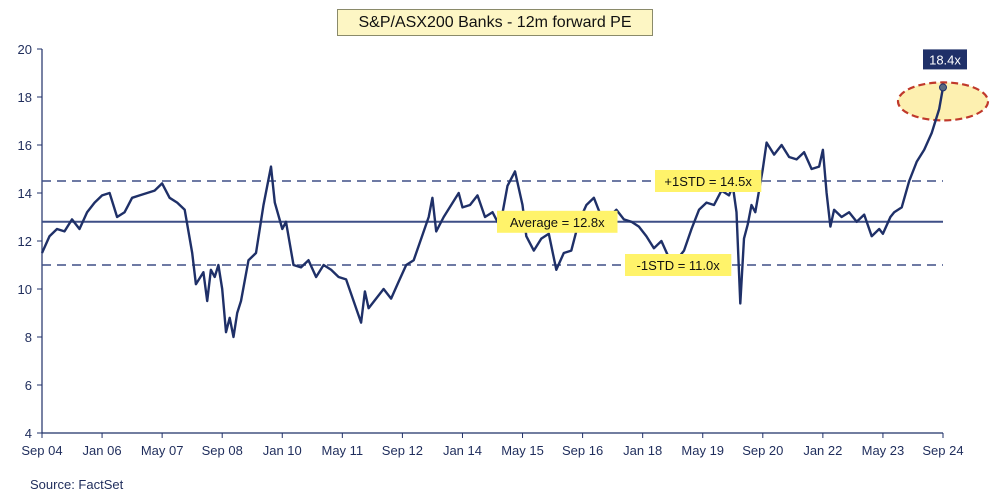 The width and height of the screenshot is (994, 498). What do you see at coordinates (942, 450) in the screenshot?
I see `x-tick-label: Sep 24` at bounding box center [942, 450].